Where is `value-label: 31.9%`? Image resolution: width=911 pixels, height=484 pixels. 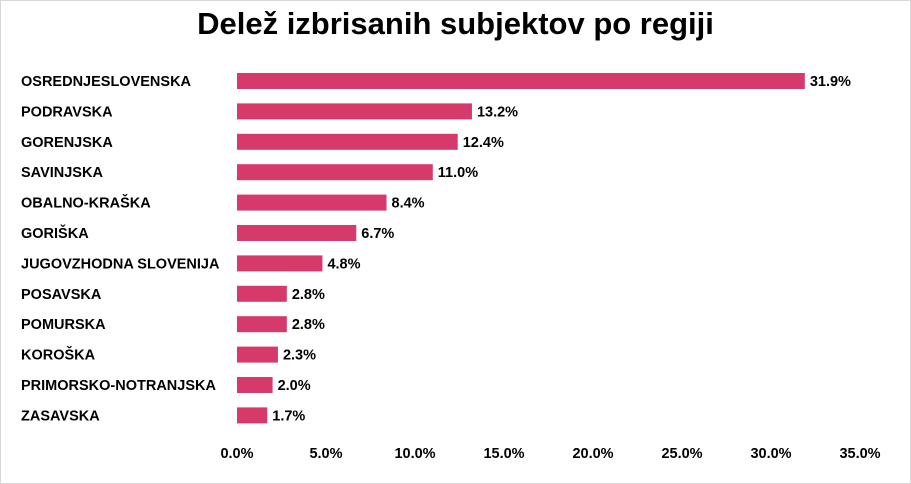
value-label: 31.9% is located at coordinates (830, 82).